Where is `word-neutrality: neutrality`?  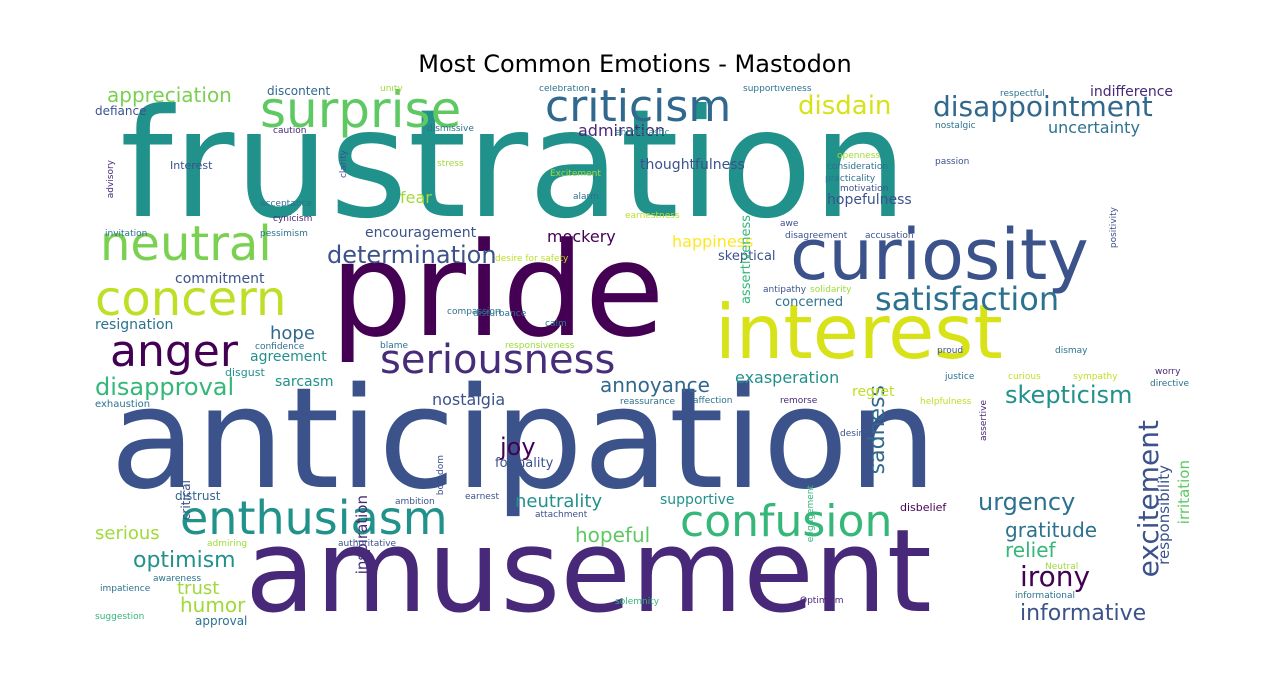
word-neutrality: neutrality is located at coordinates (559, 501).